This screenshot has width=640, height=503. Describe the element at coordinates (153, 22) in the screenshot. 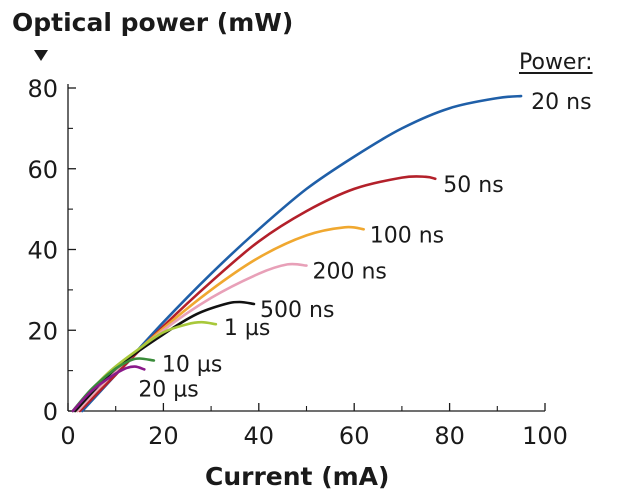

I see `y-axis-title: Optical power (mW)` at that location.